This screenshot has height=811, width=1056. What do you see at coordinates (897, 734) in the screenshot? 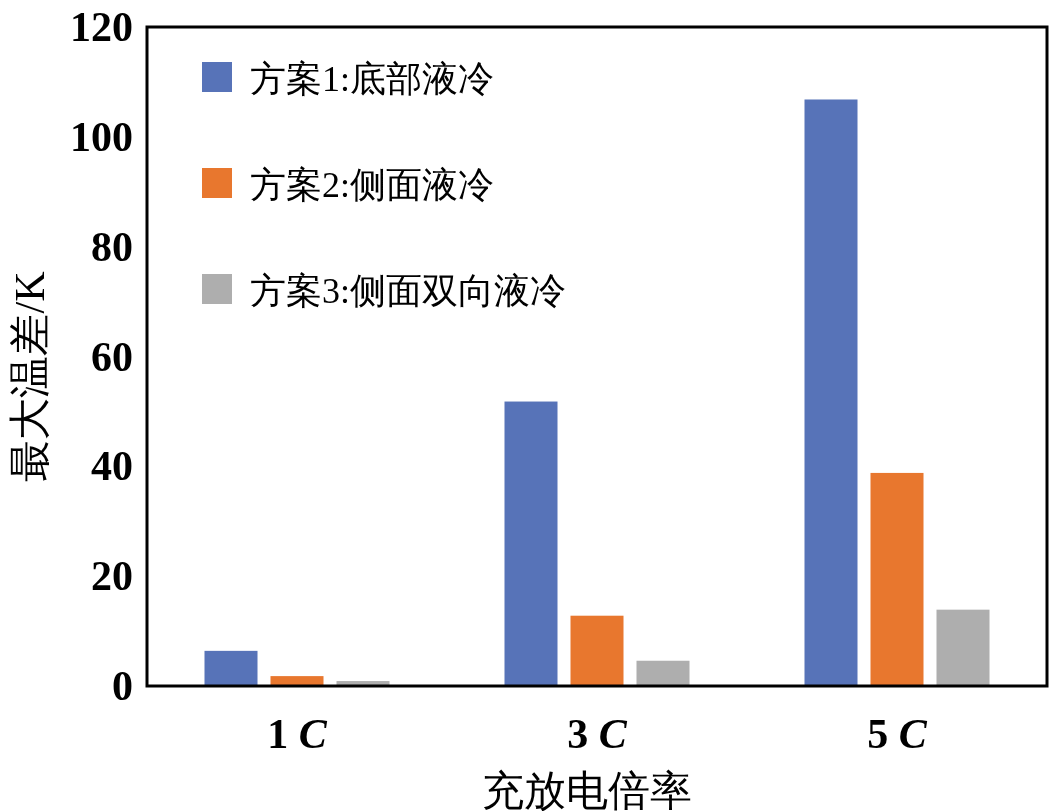
I see `x-tick-label: 5 C` at bounding box center [897, 734].